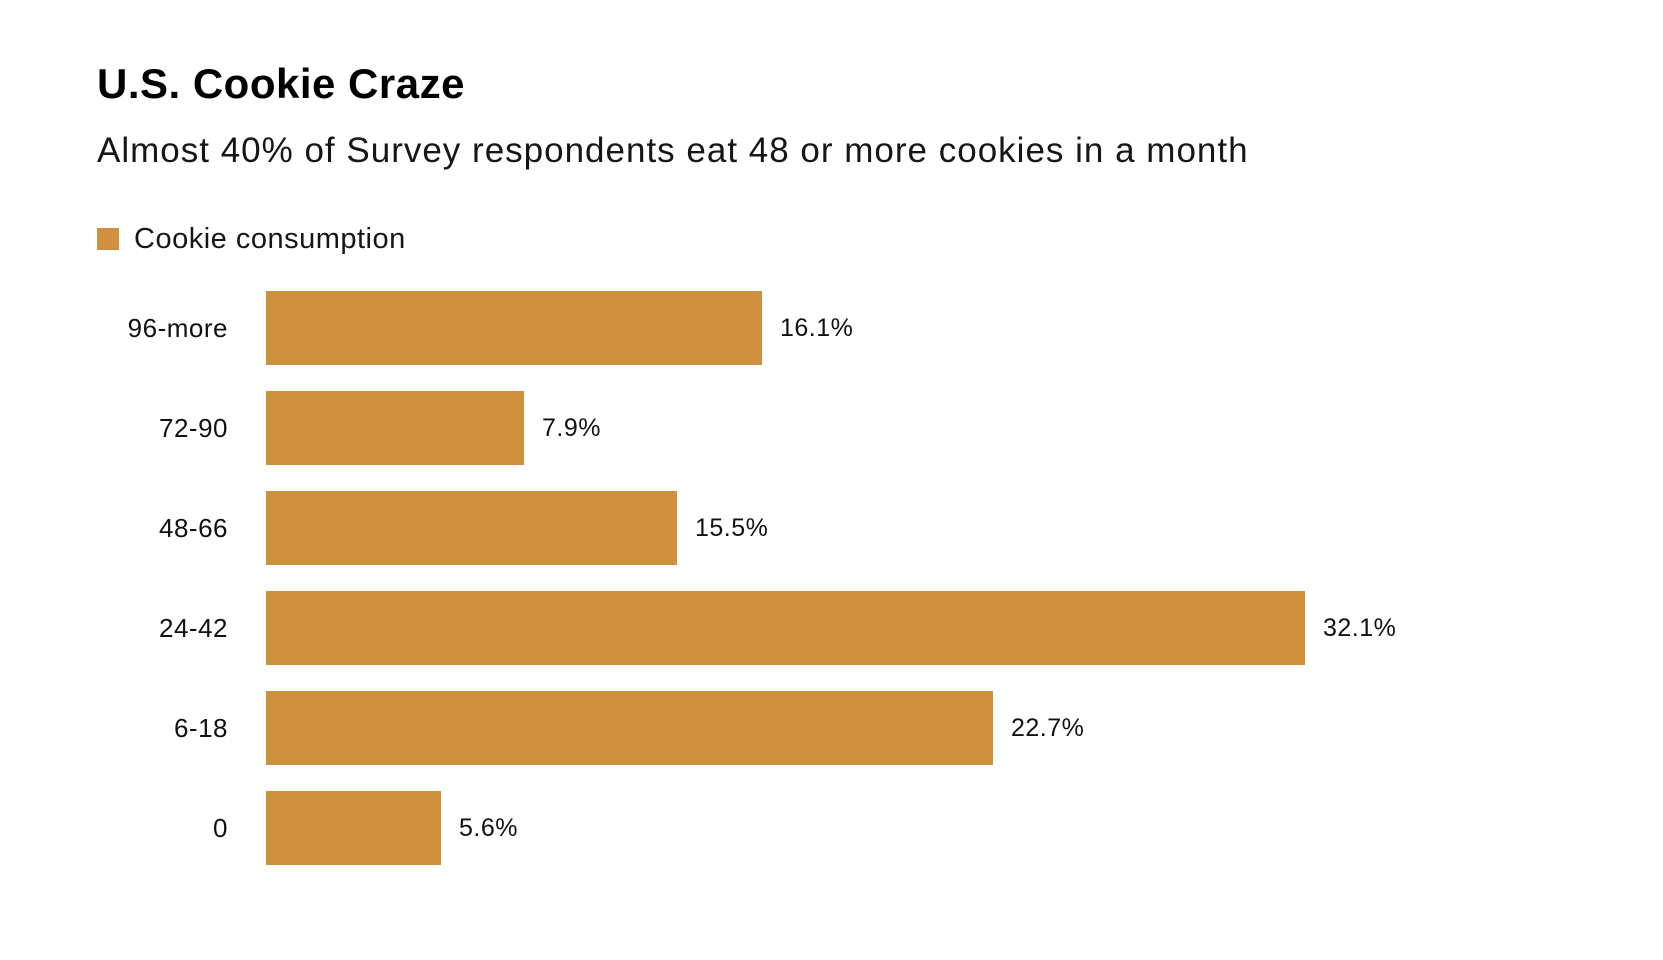 This screenshot has height=960, width=1663. What do you see at coordinates (193, 427) in the screenshot?
I see `category-label: 72-90` at bounding box center [193, 427].